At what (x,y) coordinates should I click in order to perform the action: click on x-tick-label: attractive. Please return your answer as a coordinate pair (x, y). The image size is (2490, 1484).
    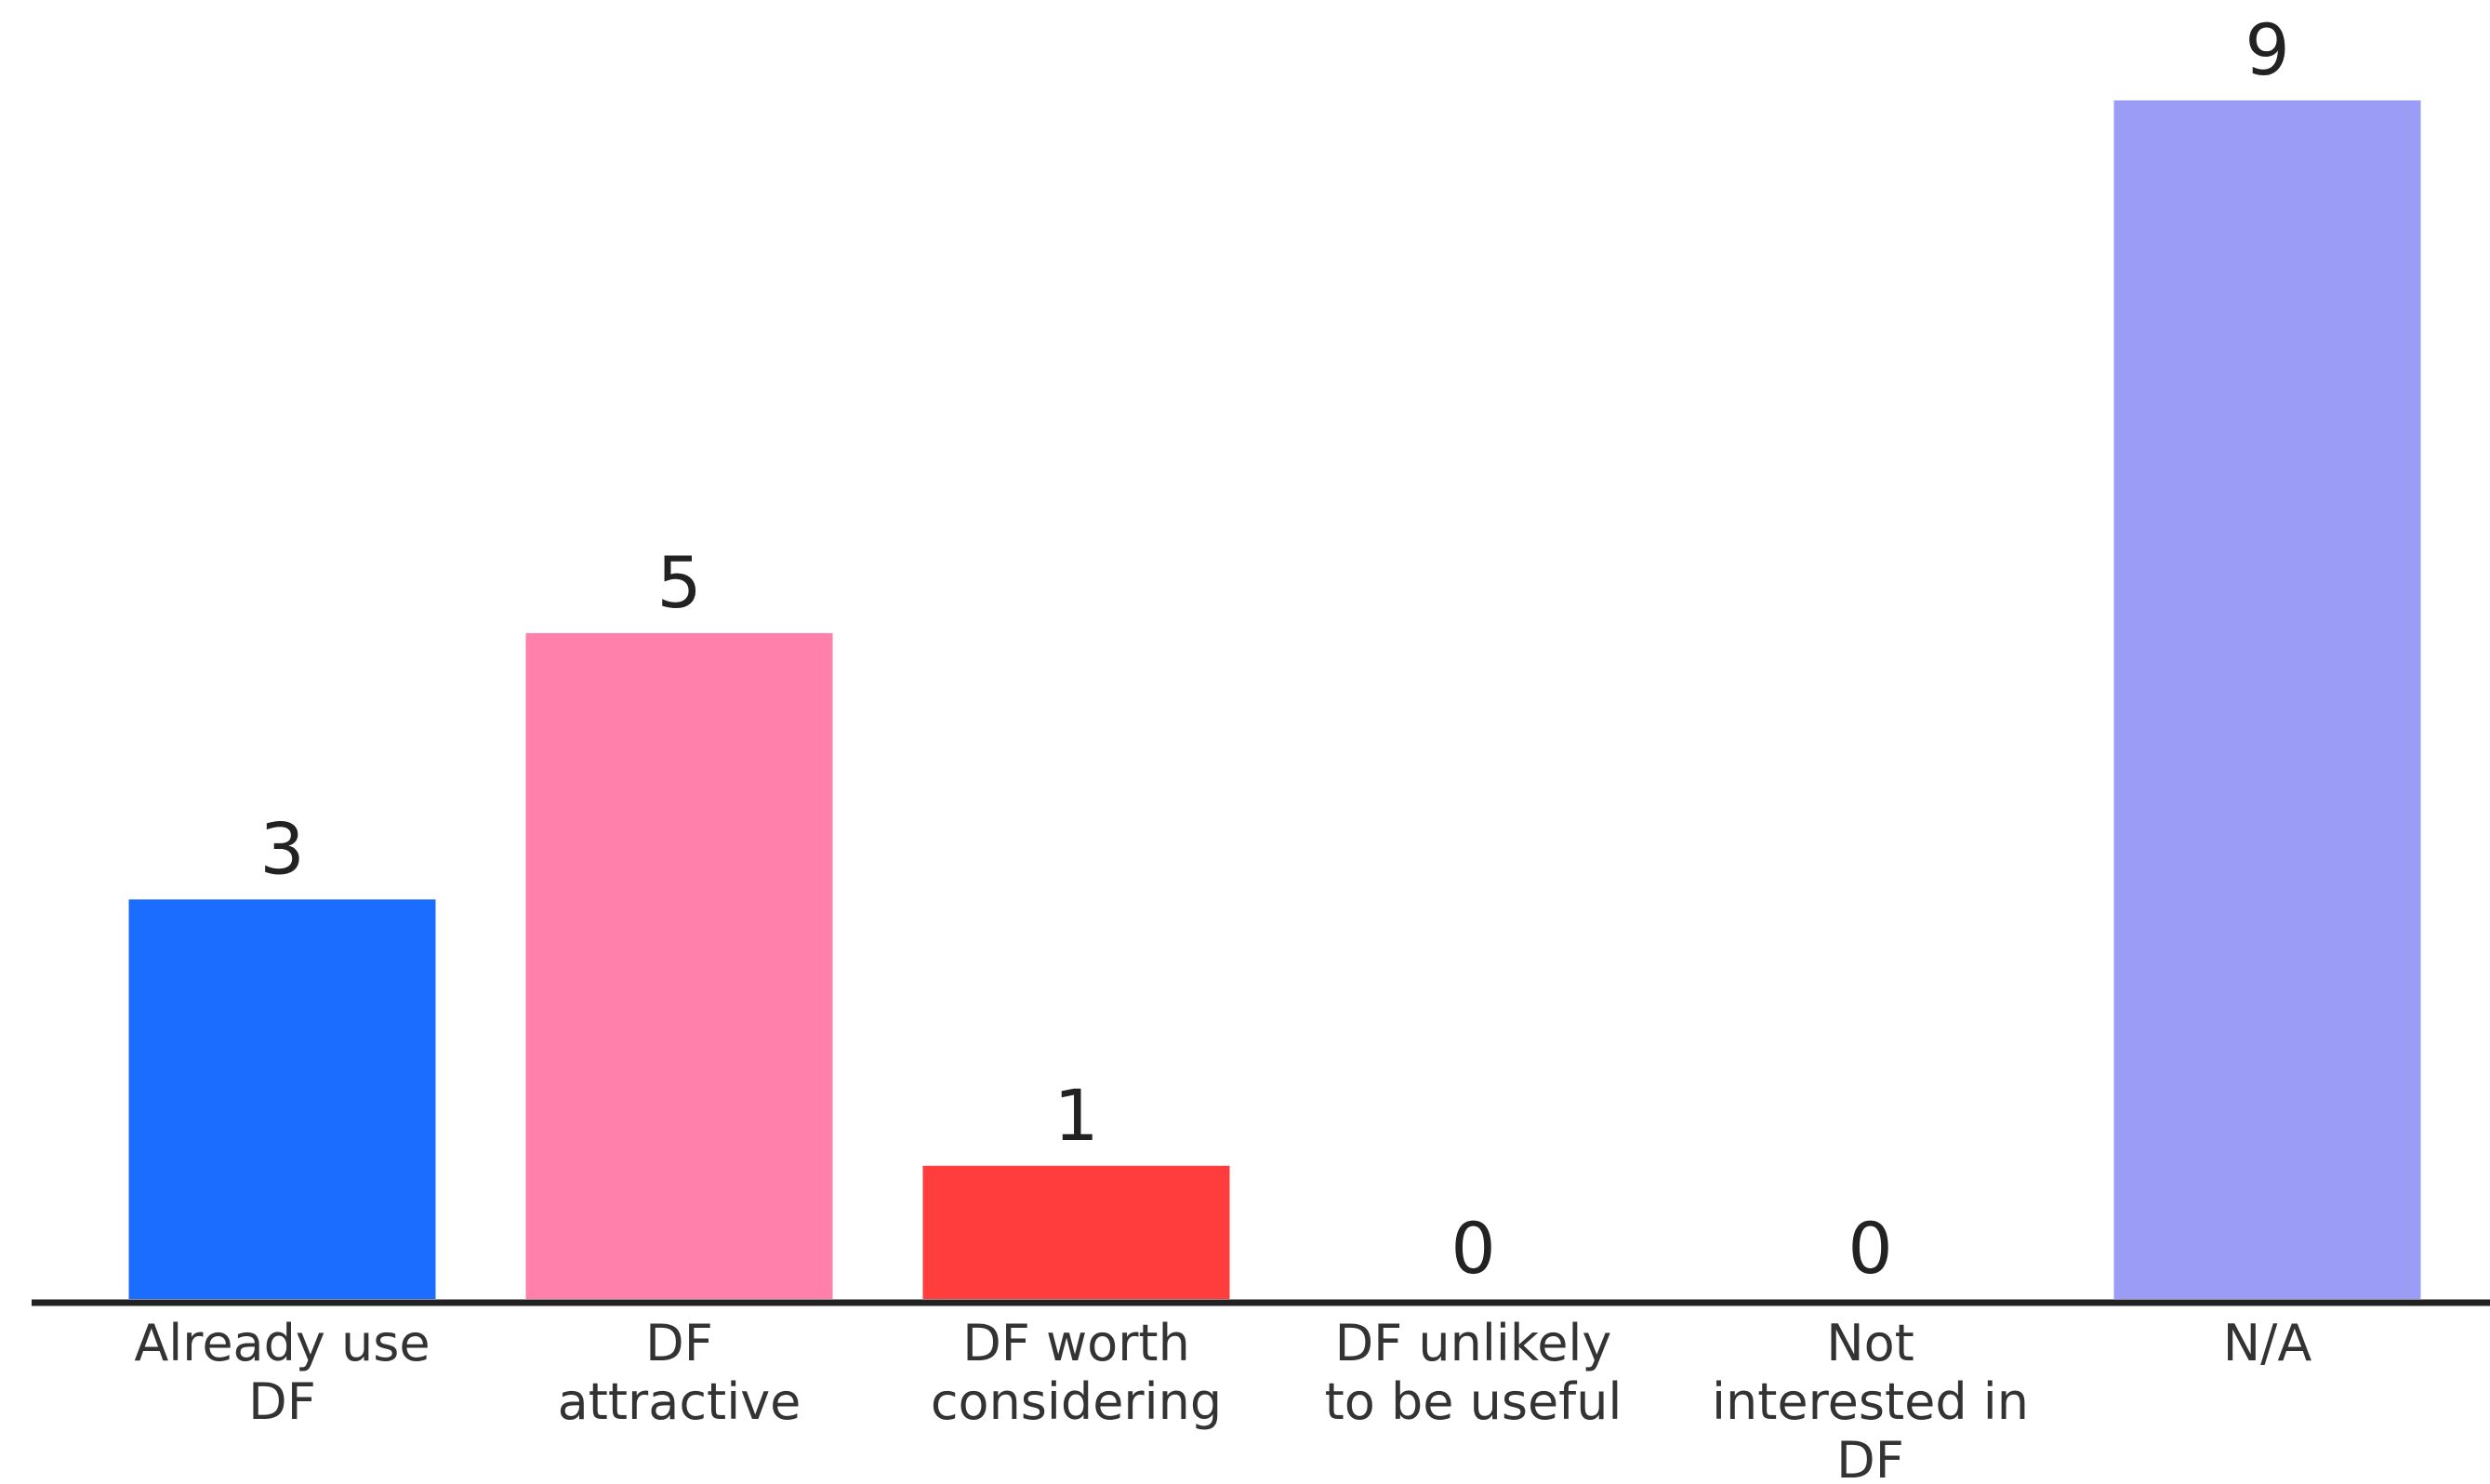
    Looking at the image, I should click on (679, 1401).